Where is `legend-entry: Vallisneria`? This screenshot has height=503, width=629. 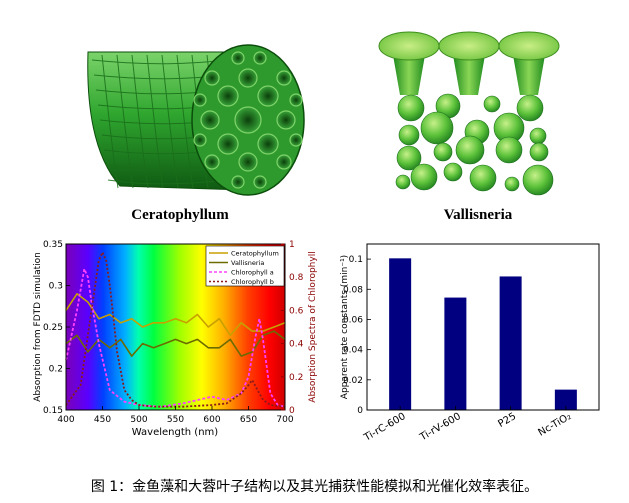
legend-entry: Vallisneria is located at coordinates (247, 263).